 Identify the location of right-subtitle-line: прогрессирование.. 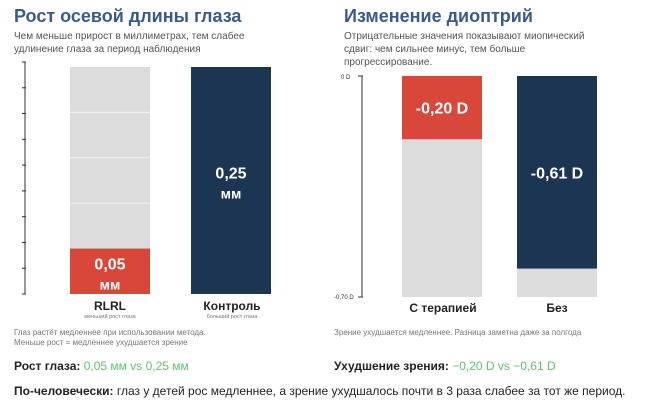
(388, 62).